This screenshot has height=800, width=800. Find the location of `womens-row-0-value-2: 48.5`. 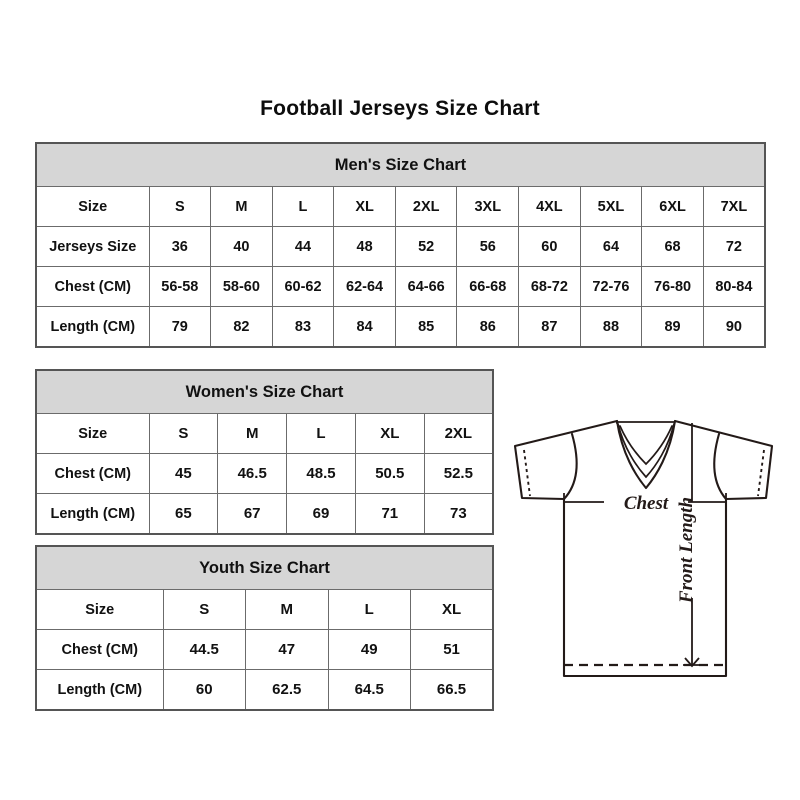

womens-row-0-value-2: 48.5 is located at coordinates (321, 473).